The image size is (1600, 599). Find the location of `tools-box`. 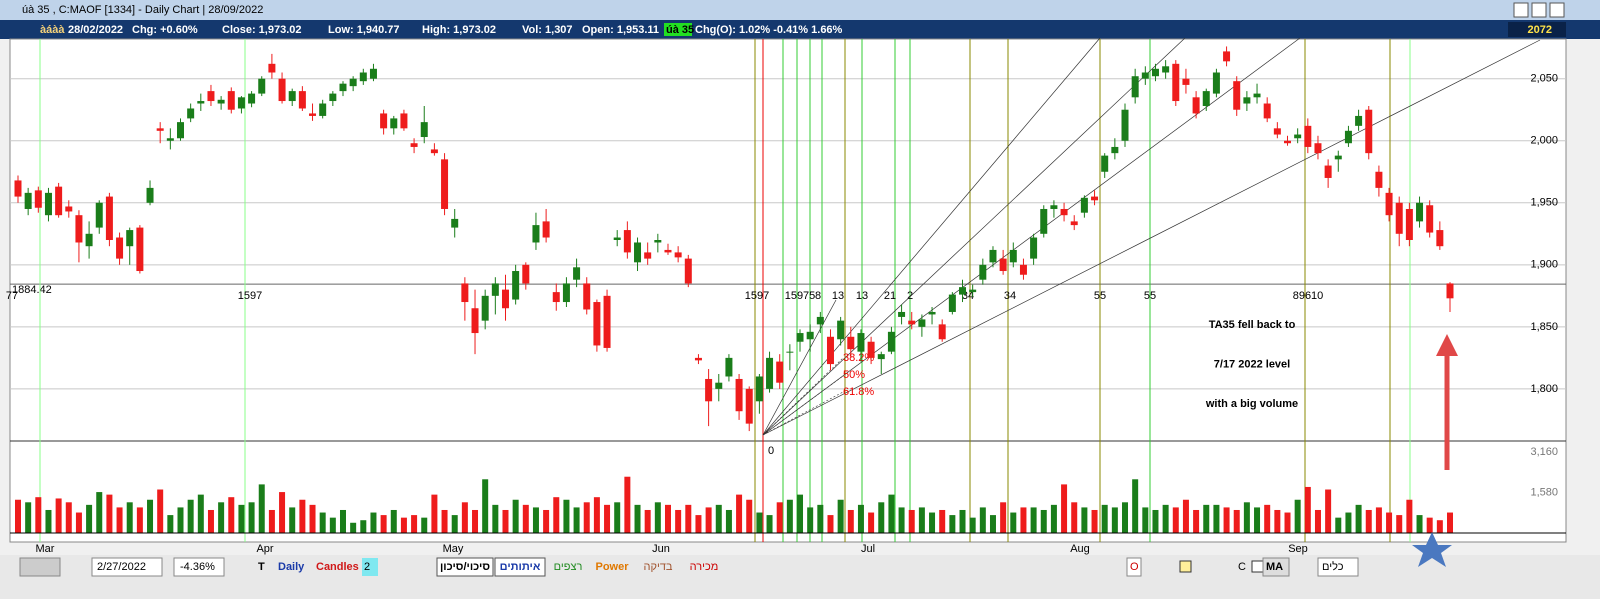

tools-box is located at coordinates (1338, 567).